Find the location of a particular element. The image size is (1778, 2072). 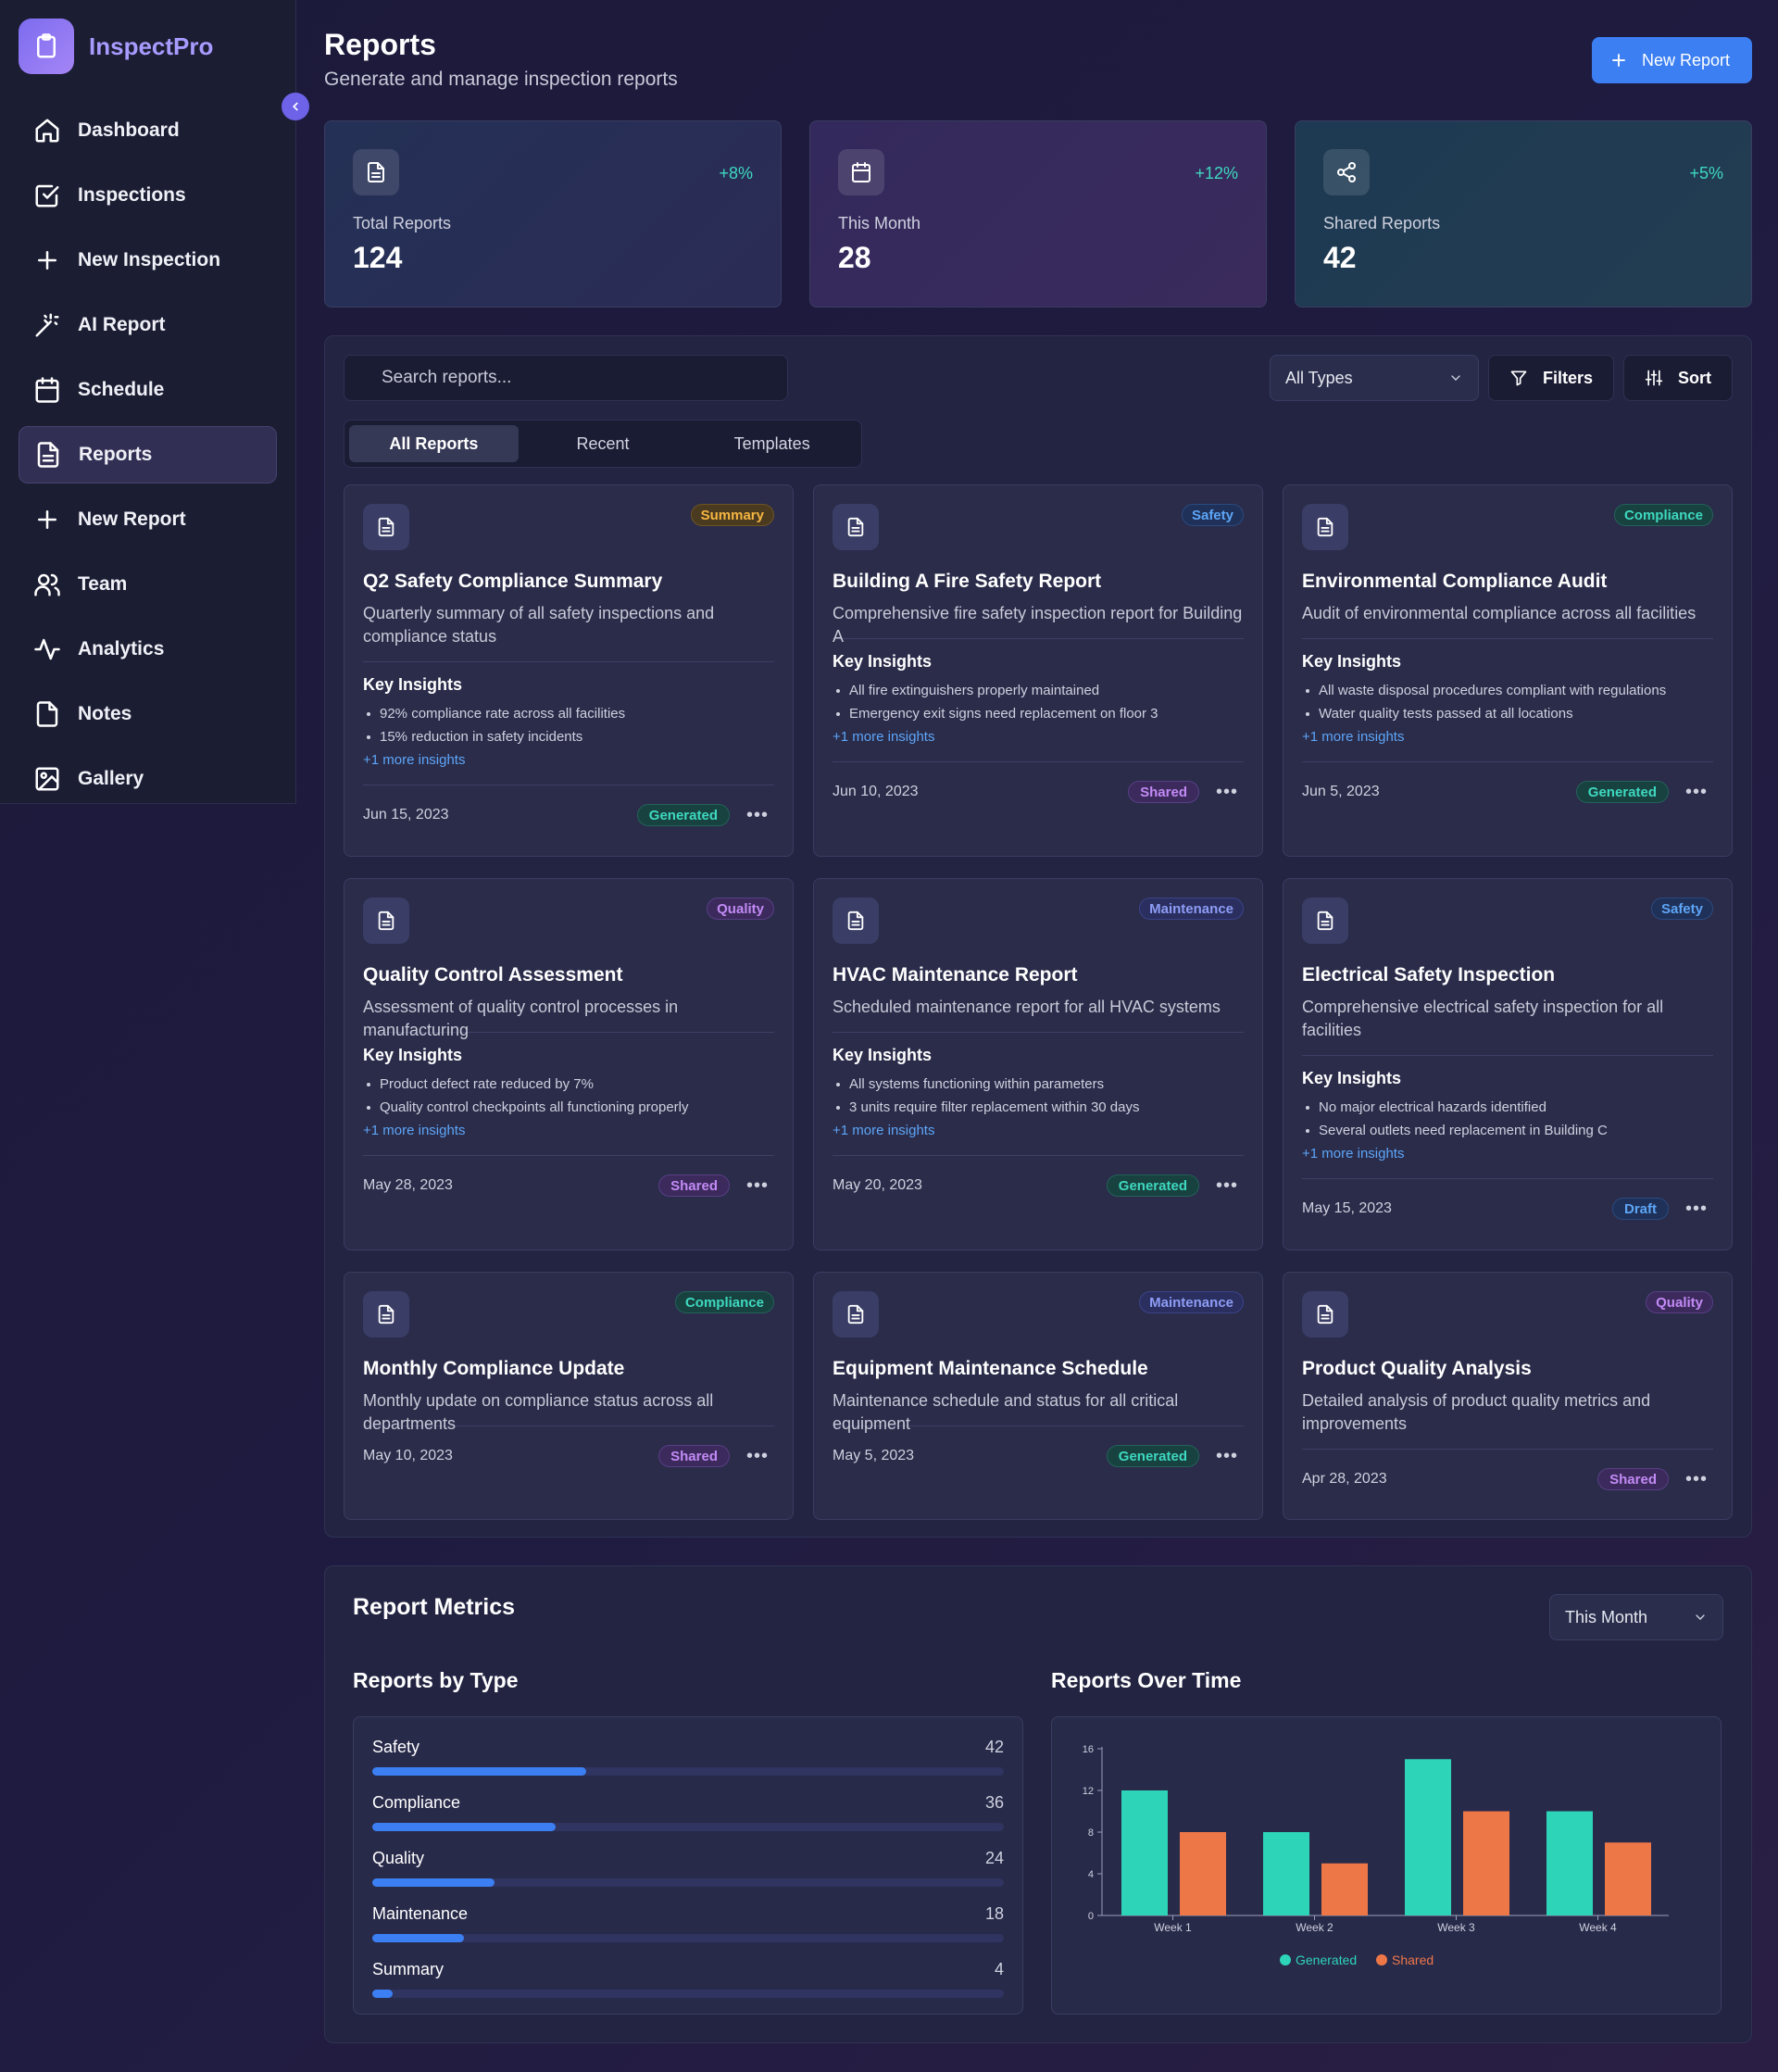

report-title: Product Quality Analysis is located at coordinates (1417, 1368).